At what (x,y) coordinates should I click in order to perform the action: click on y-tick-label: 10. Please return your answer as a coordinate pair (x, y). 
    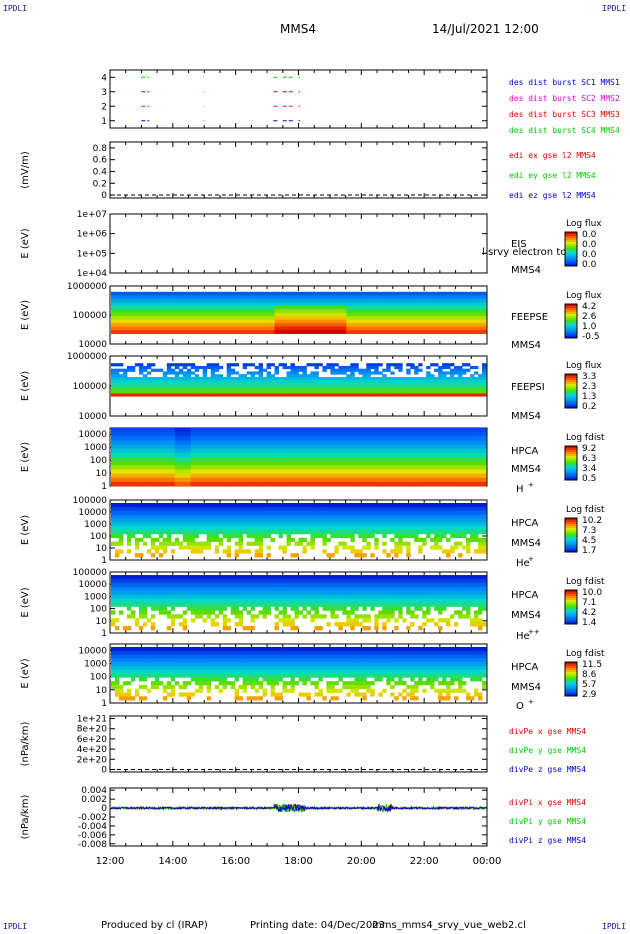
    Looking at the image, I should click on (102, 474).